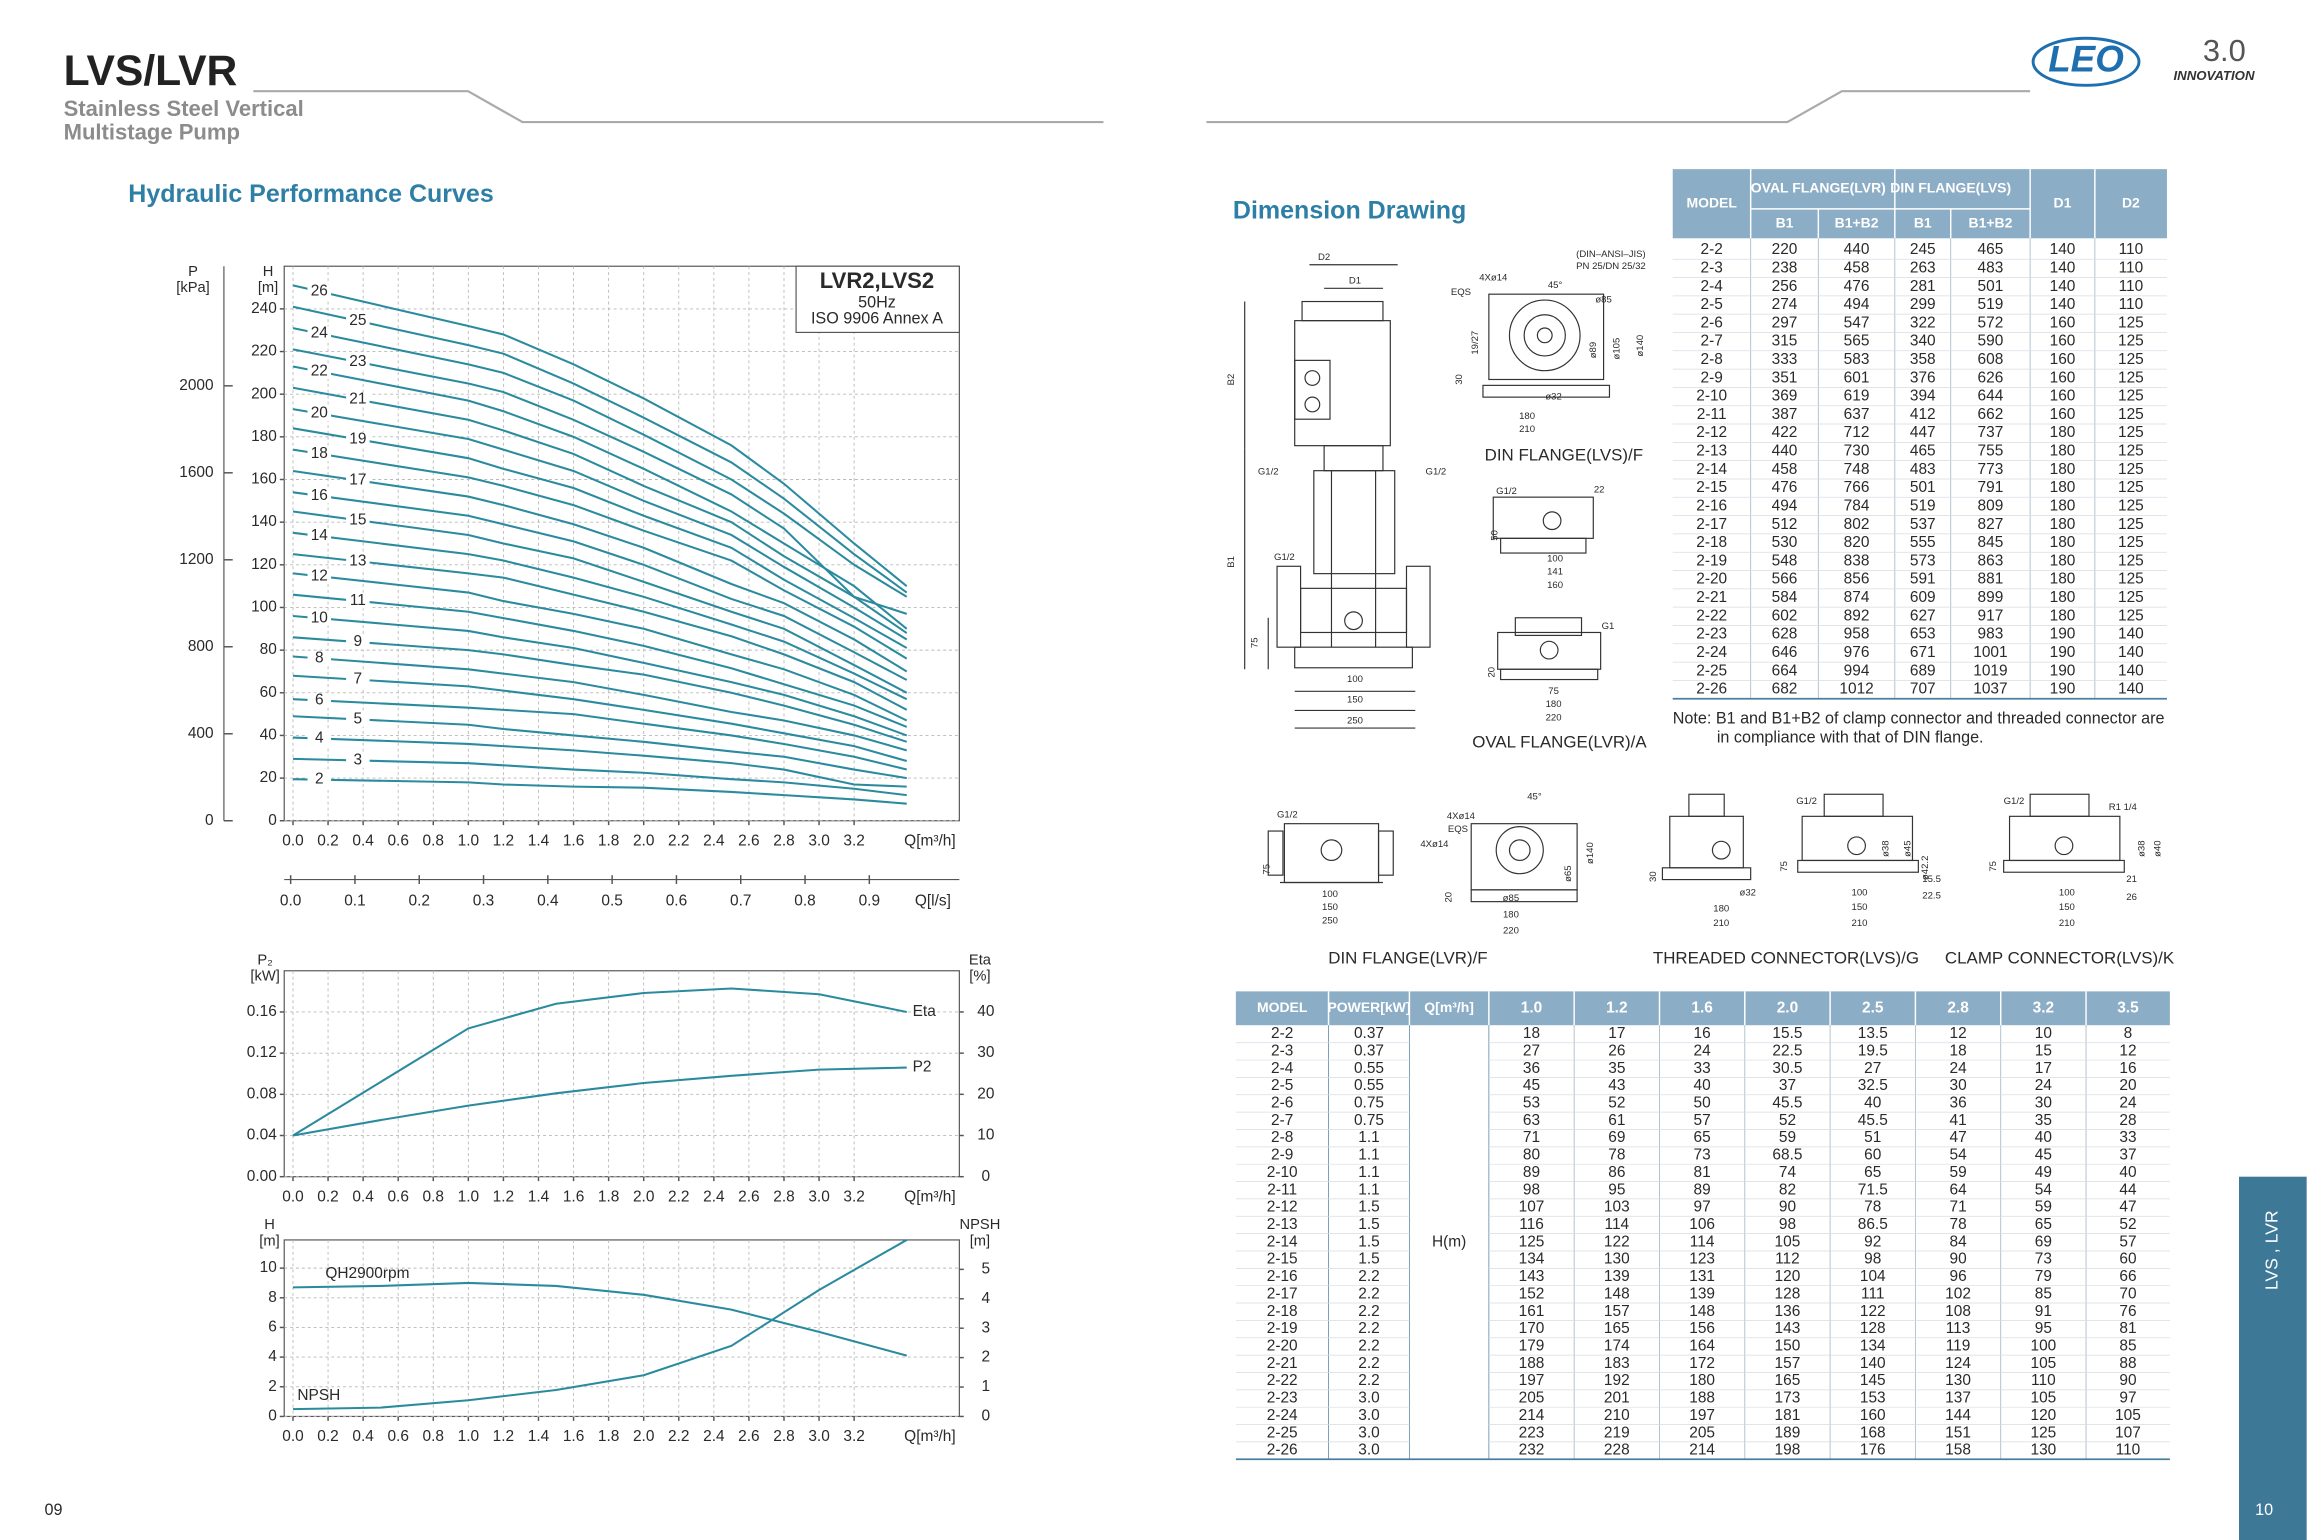 Image resolution: width=2307 pixels, height=1540 pixels. What do you see at coordinates (1616, 1050) in the screenshot?
I see `table-cell: 26` at bounding box center [1616, 1050].